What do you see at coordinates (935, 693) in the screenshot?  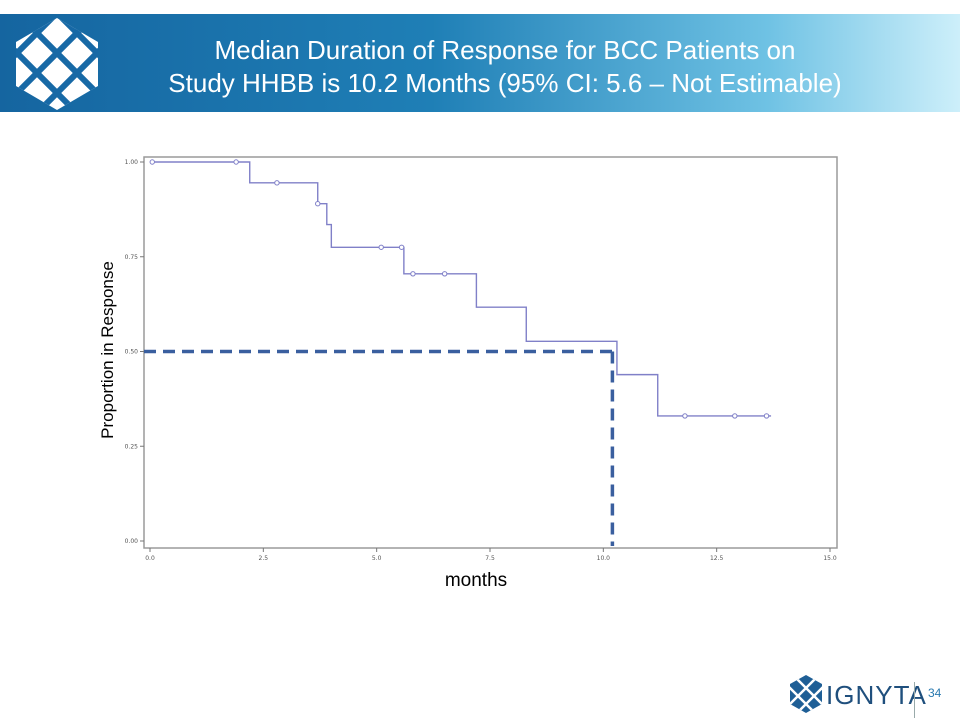 I see `page-number: 34` at bounding box center [935, 693].